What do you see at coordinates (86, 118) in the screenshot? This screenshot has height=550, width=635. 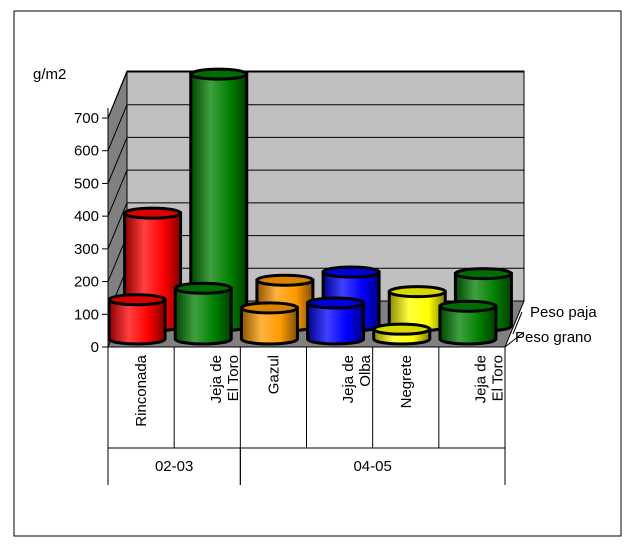 I see `y-tick-label: 700` at bounding box center [86, 118].